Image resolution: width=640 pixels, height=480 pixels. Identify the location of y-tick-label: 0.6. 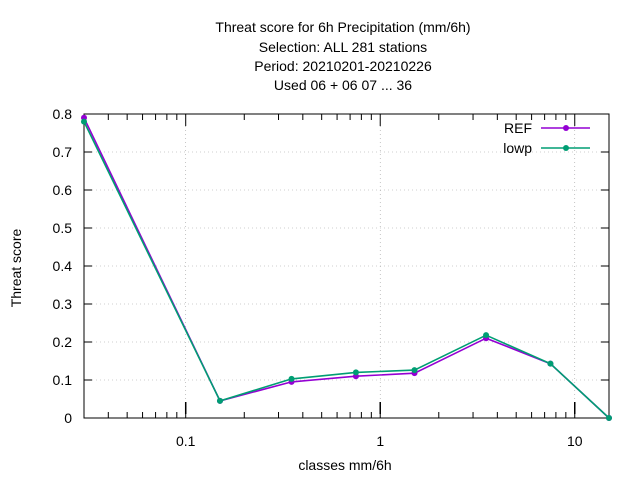
(63, 190).